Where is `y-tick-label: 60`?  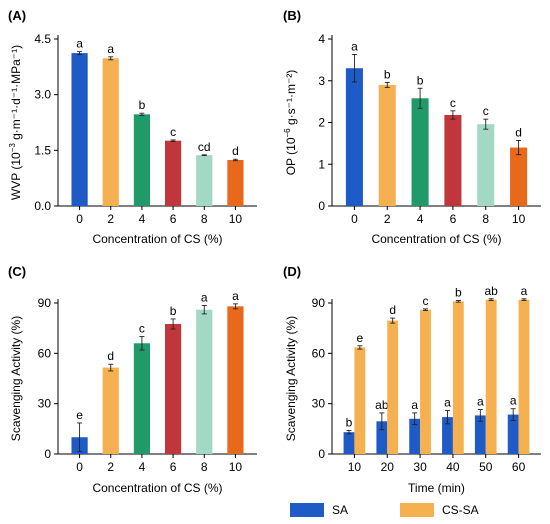
y-tick-label: 60 is located at coordinates (45, 353).